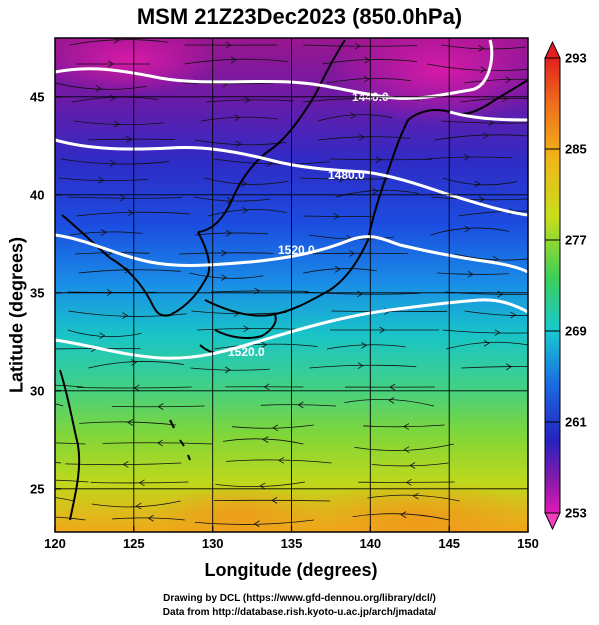 The height and width of the screenshot is (625, 599). Describe the element at coordinates (576, 513) in the screenshot. I see `colorbar-tick-label: 253` at that location.